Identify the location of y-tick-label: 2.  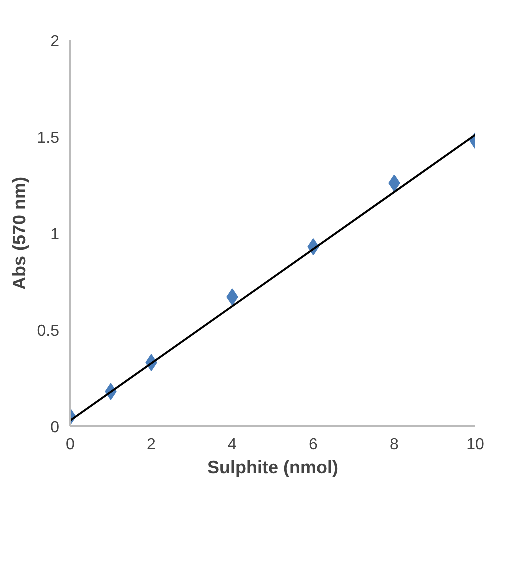
(55, 42).